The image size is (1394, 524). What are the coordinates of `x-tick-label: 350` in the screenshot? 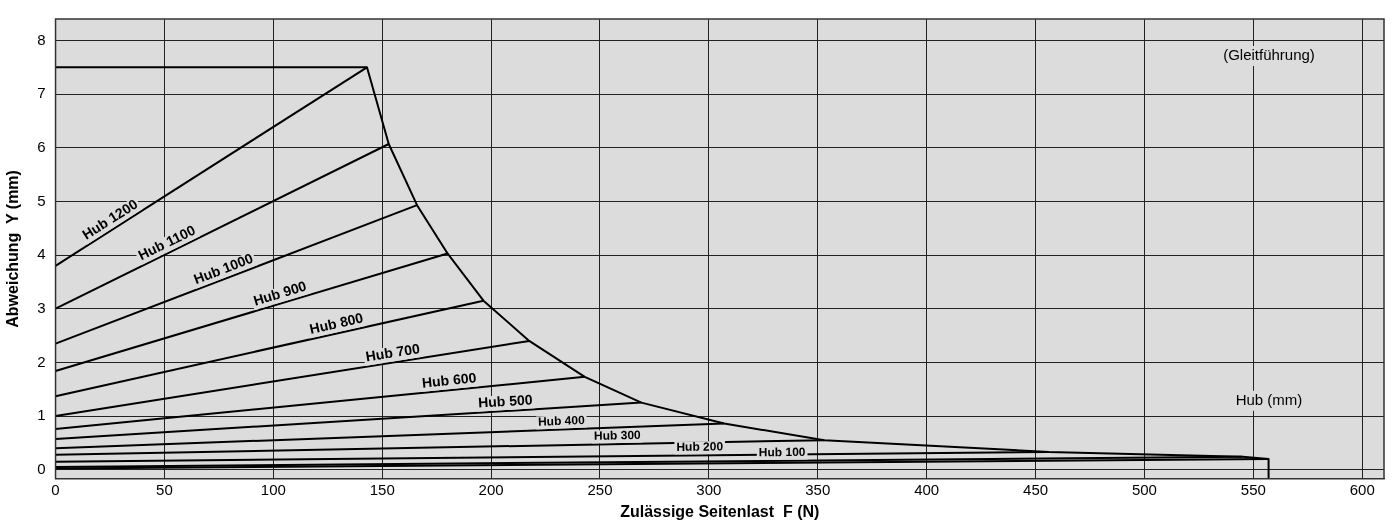 It's located at (818, 489).